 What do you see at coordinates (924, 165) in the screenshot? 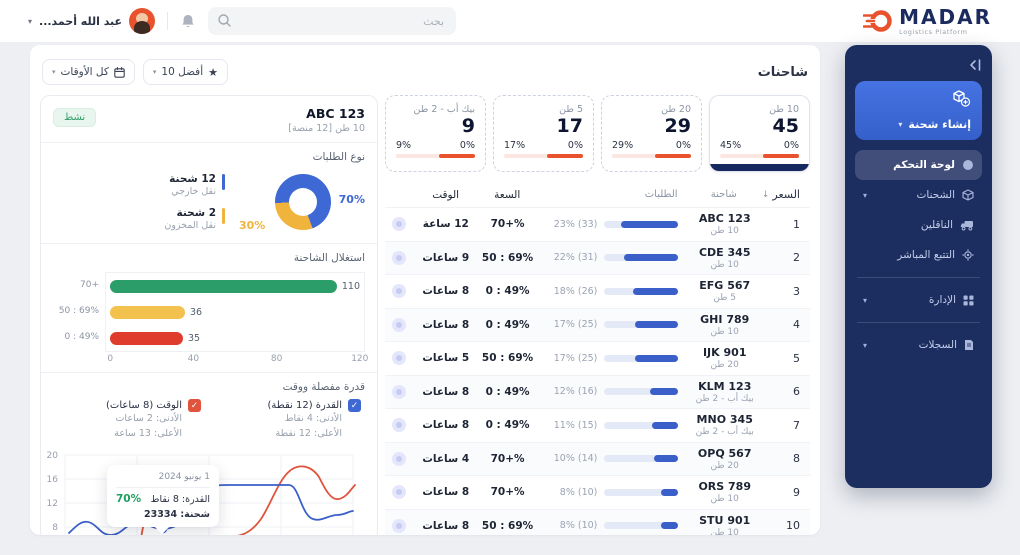
I see `sidebar-item-label: لوحة التحكم` at bounding box center [924, 165].